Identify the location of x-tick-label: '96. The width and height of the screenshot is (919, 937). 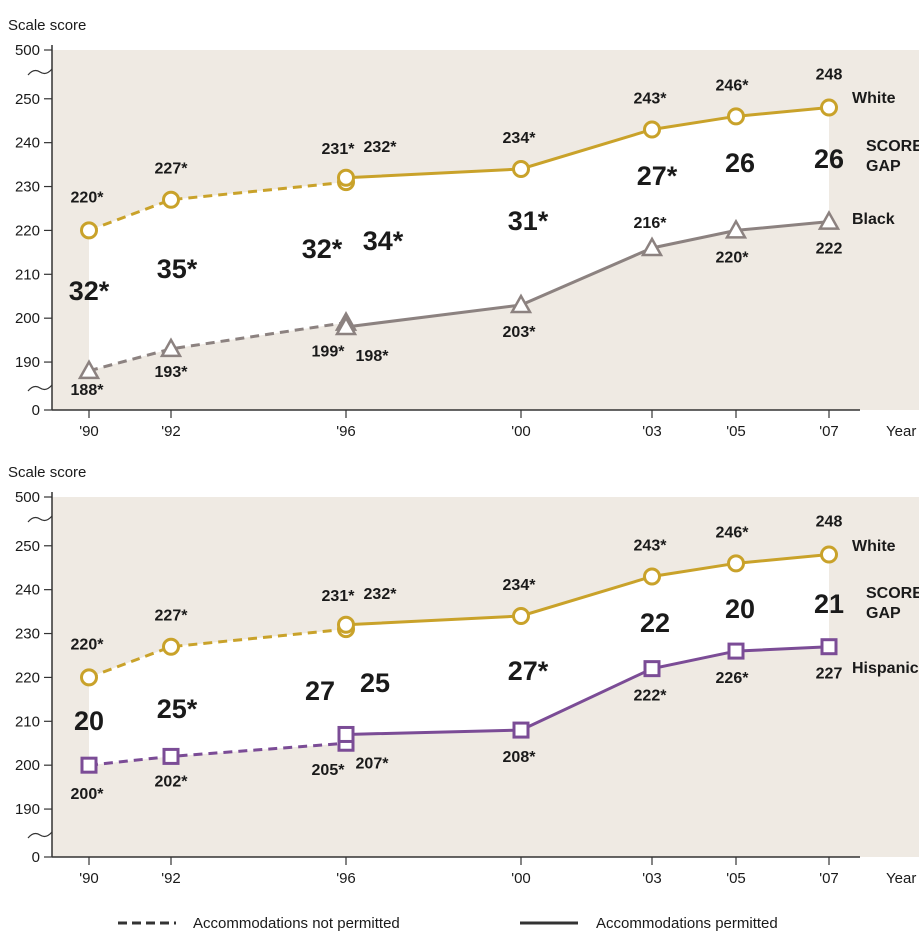
(346, 431).